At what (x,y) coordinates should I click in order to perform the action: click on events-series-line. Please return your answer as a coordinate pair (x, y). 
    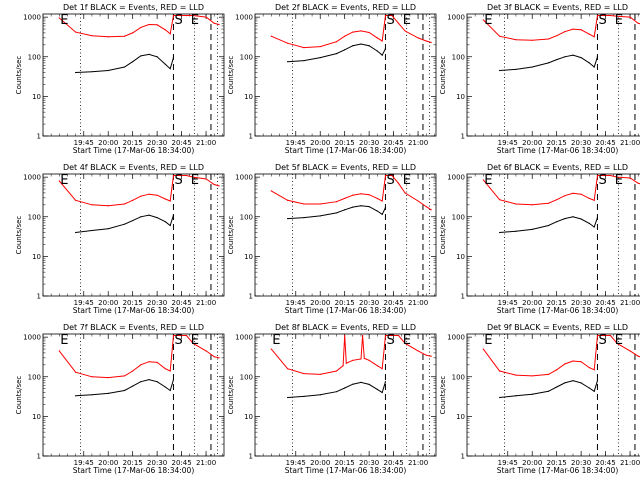
    Looking at the image, I should click on (336, 212).